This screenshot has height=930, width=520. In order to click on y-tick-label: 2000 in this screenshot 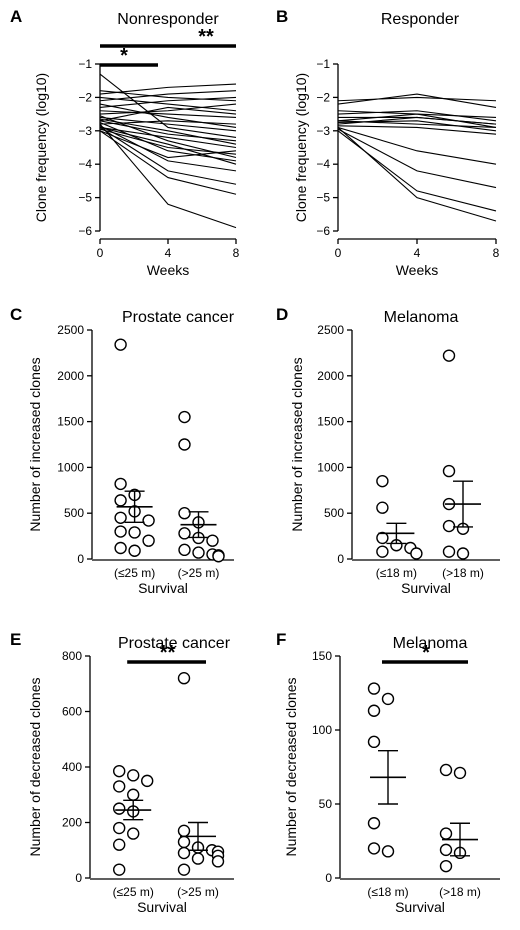, I will do `click(330, 376)`.